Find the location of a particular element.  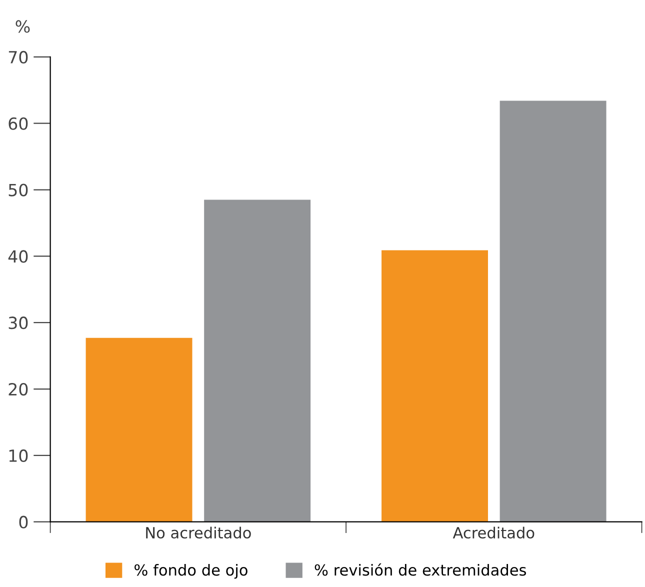

y-tick-label: 60 is located at coordinates (18, 123).